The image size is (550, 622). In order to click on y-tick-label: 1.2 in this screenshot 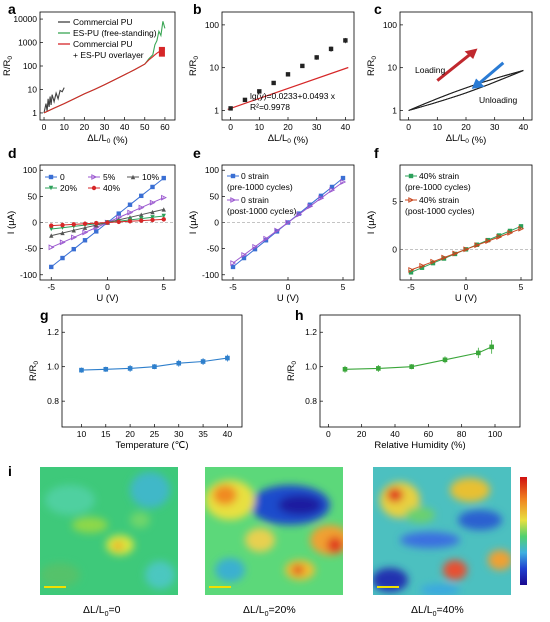, I will do `click(53, 332)`.